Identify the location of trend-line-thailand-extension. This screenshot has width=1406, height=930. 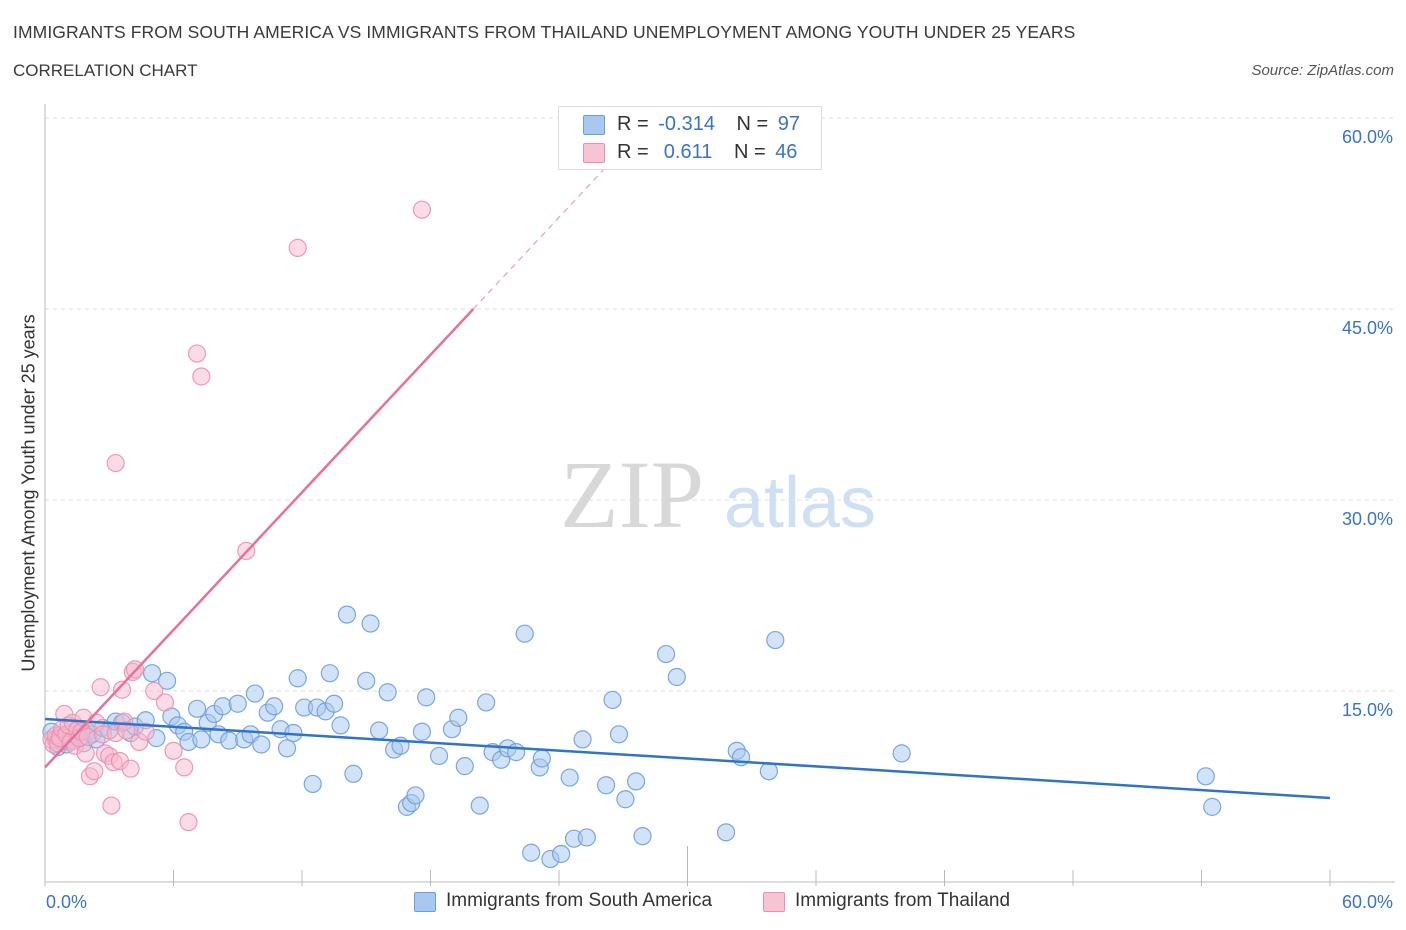
(542, 234).